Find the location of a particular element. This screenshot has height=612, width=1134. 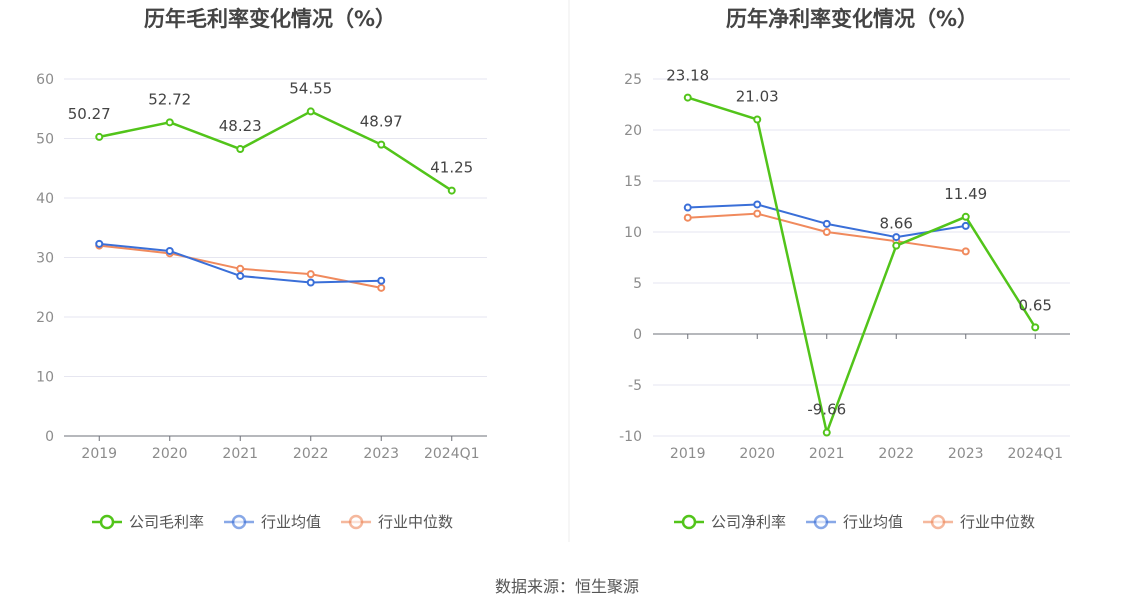

data-label: 23.18 is located at coordinates (687, 76).